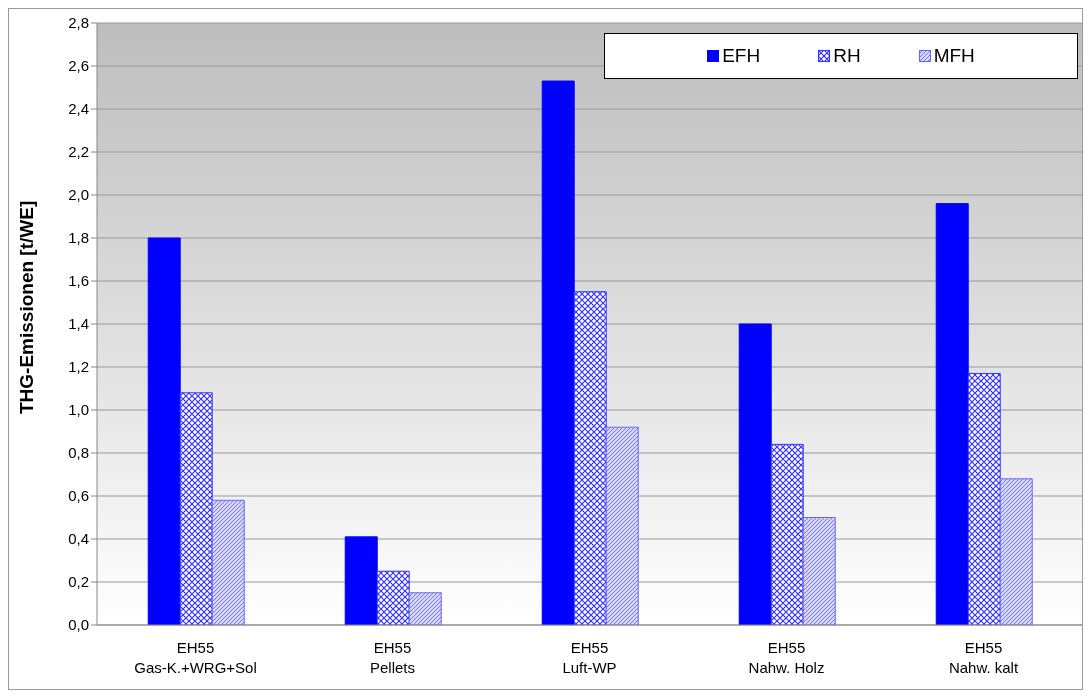 Image resolution: width=1091 pixels, height=698 pixels. What do you see at coordinates (589, 657) in the screenshot?
I see `x-tick-label: EH55 Luft-WP` at bounding box center [589, 657].